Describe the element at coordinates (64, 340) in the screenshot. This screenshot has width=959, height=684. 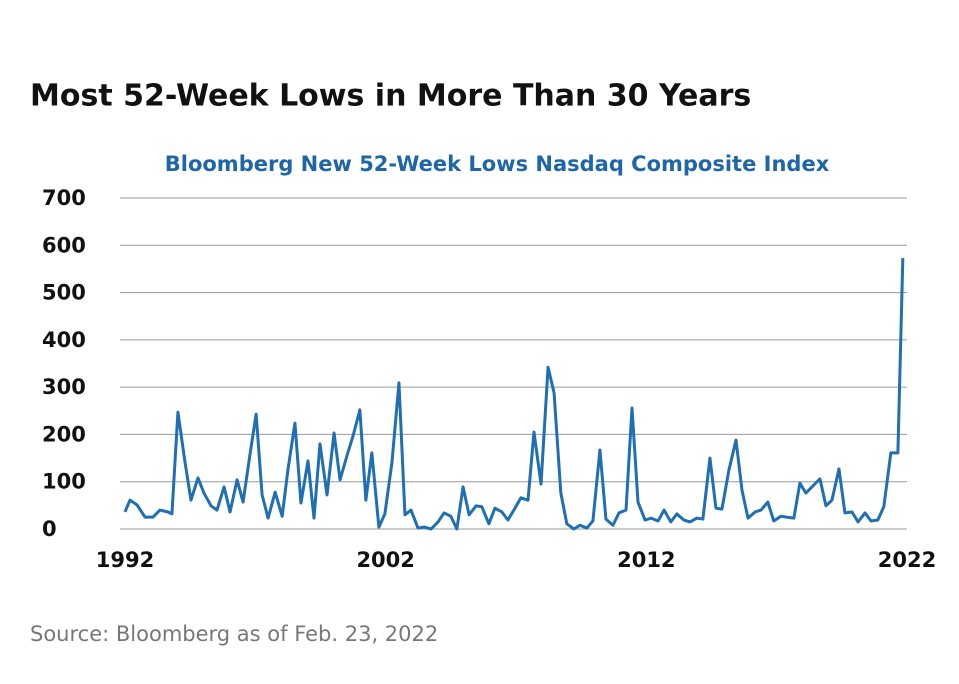
I see `y-tick-label: 400` at that location.